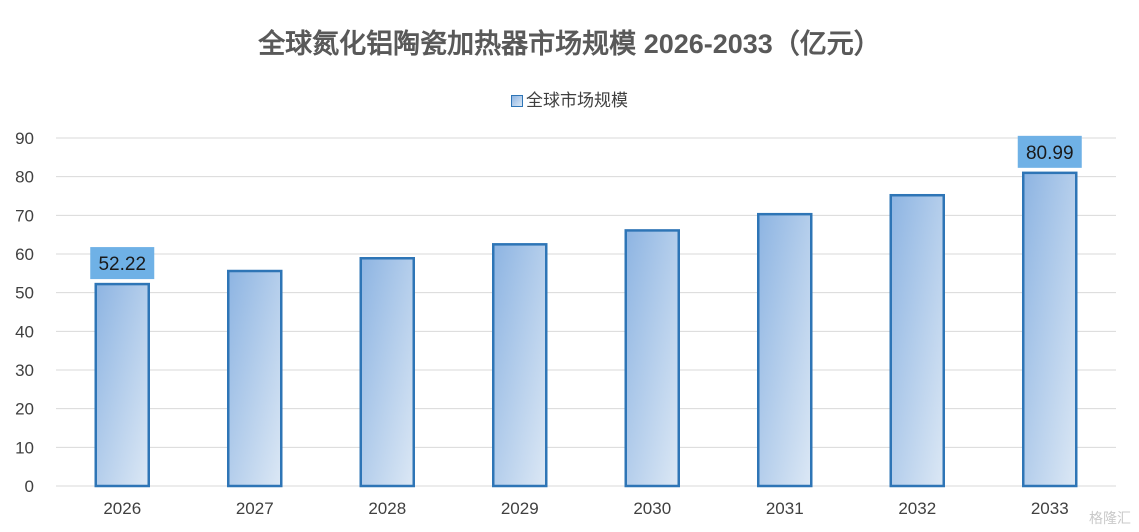 This screenshot has height=532, width=1139. Describe the element at coordinates (24, 254) in the screenshot. I see `y-tick-label: 60` at that location.